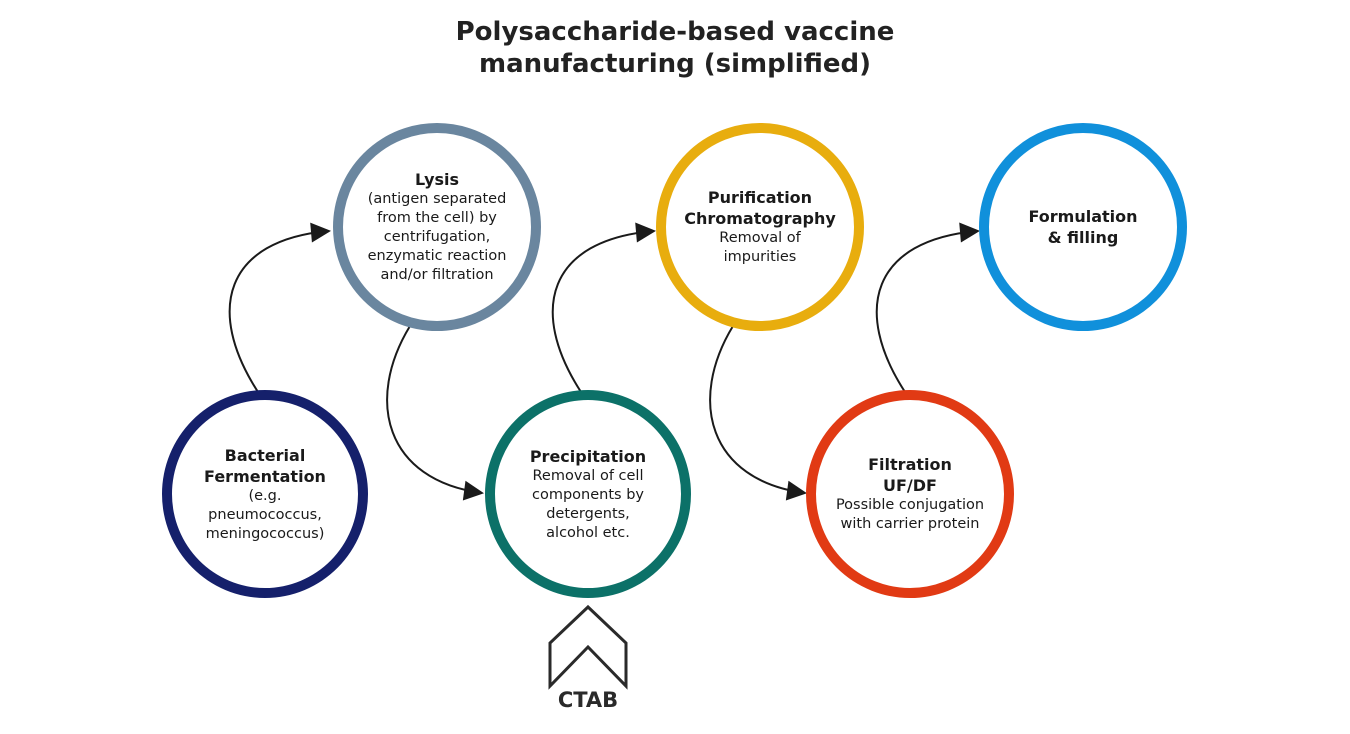  Describe the element at coordinates (265, 465) in the screenshot. I see `step-title: Bacterial Fermentation` at that location.